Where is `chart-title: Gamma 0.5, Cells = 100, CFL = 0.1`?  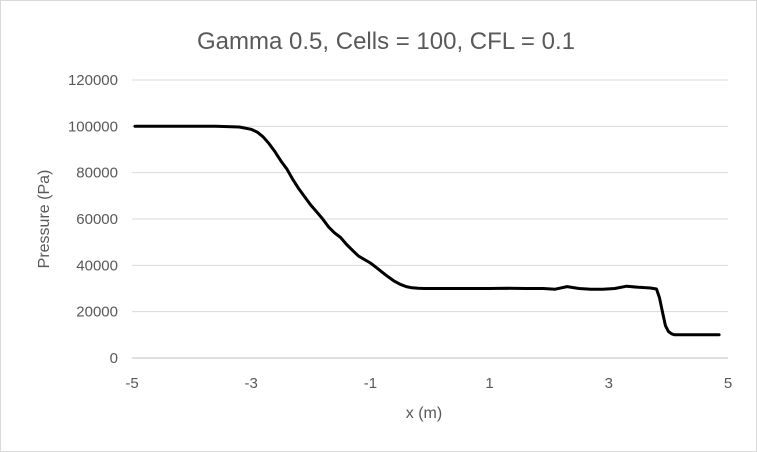
chart-title: Gamma 0.5, Cells = 100, CFL = 0.1 is located at coordinates (386, 41).